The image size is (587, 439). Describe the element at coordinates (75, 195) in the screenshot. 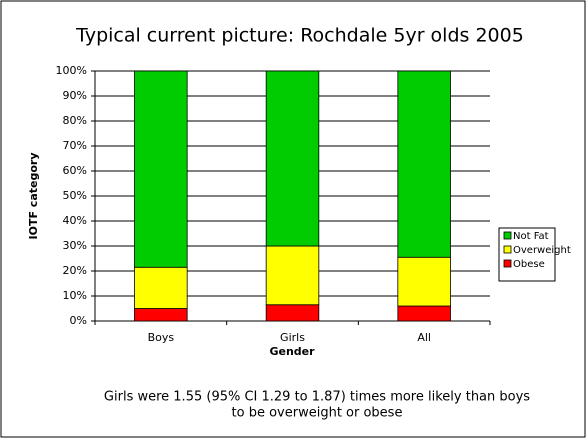

I see `y-tick-label: 50%` at that location.